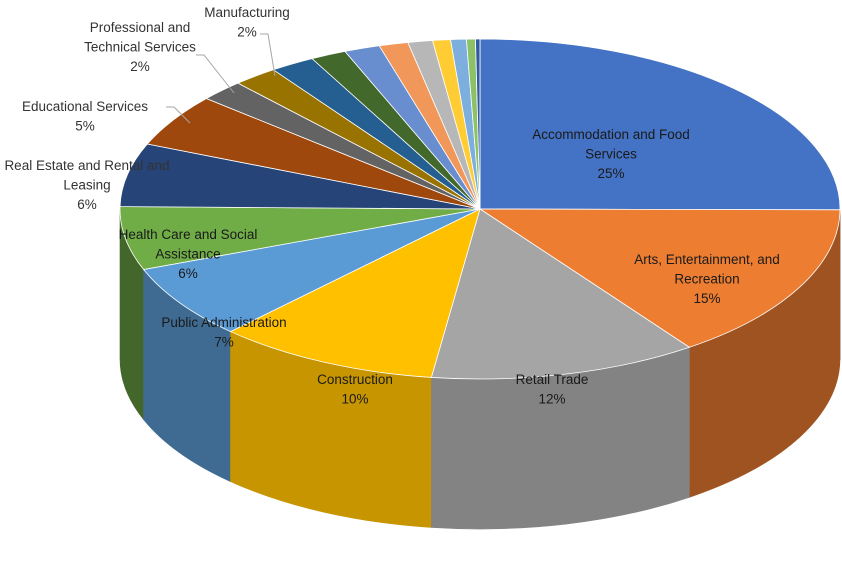  What do you see at coordinates (551, 399) in the screenshot?
I see `data-label-line: 12%` at bounding box center [551, 399].